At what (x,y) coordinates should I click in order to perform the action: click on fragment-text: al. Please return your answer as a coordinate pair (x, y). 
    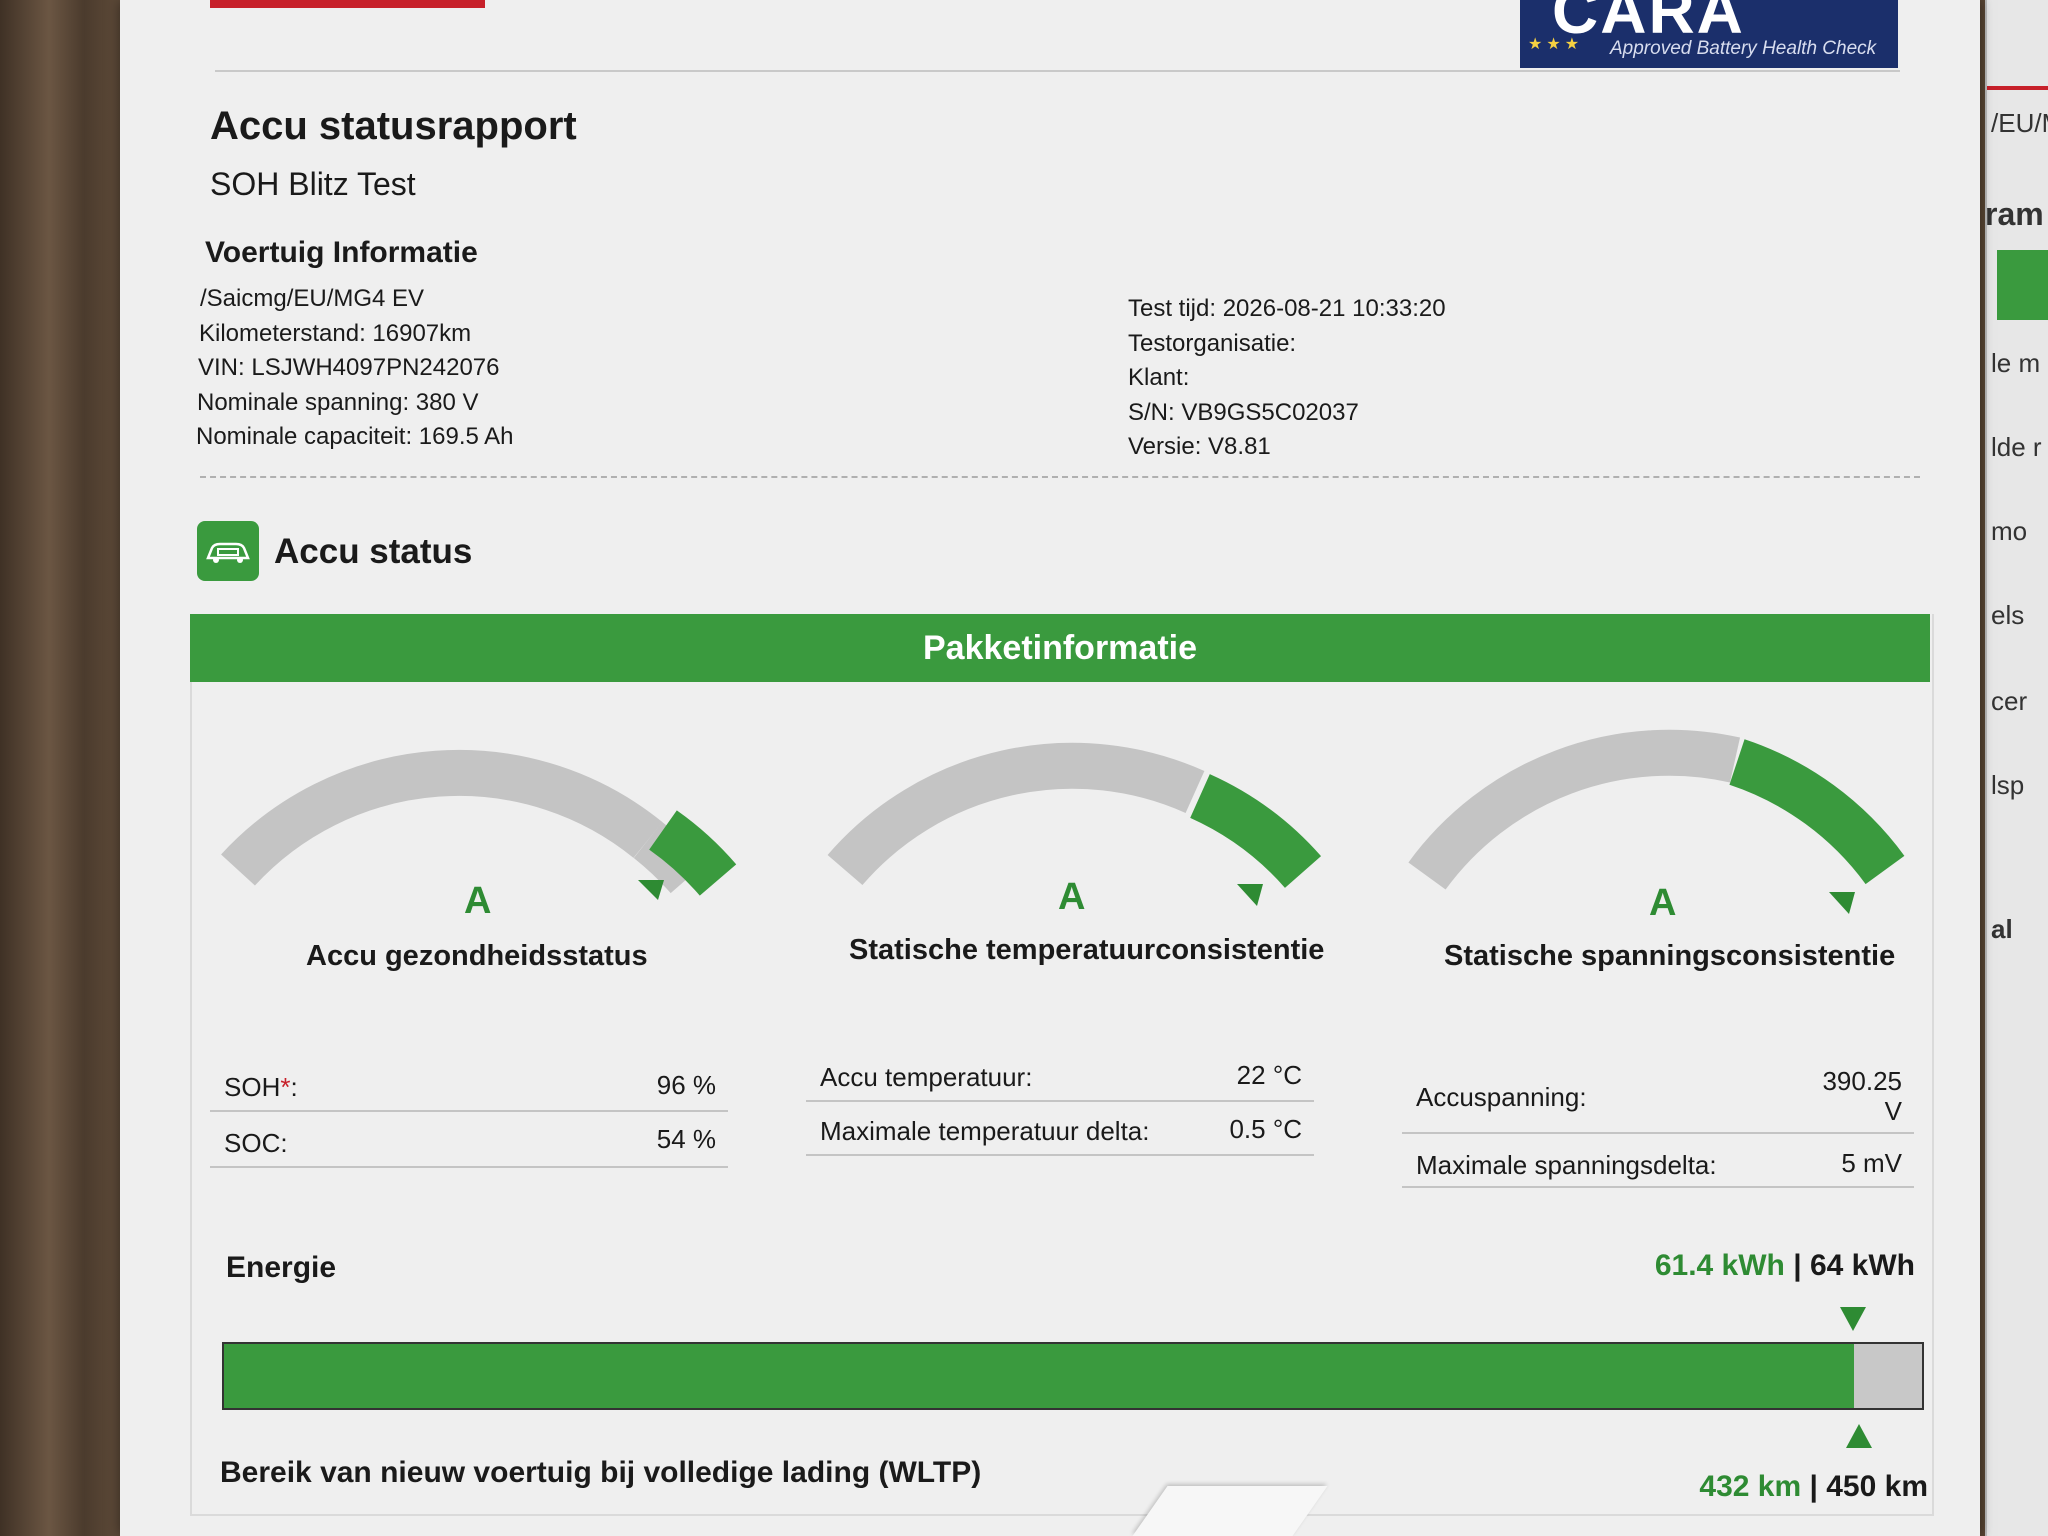
    Looking at the image, I should click on (2002, 929).